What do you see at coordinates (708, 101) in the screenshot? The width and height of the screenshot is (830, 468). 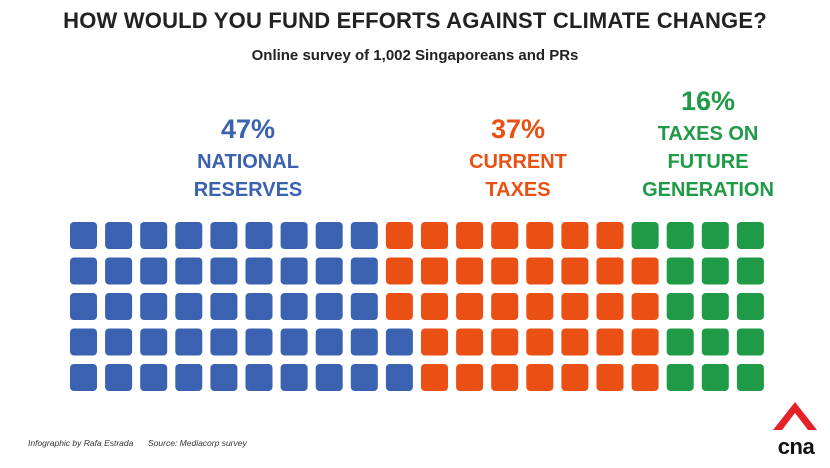 I see `value-label-taxes-on-future-generation: 16%` at bounding box center [708, 101].